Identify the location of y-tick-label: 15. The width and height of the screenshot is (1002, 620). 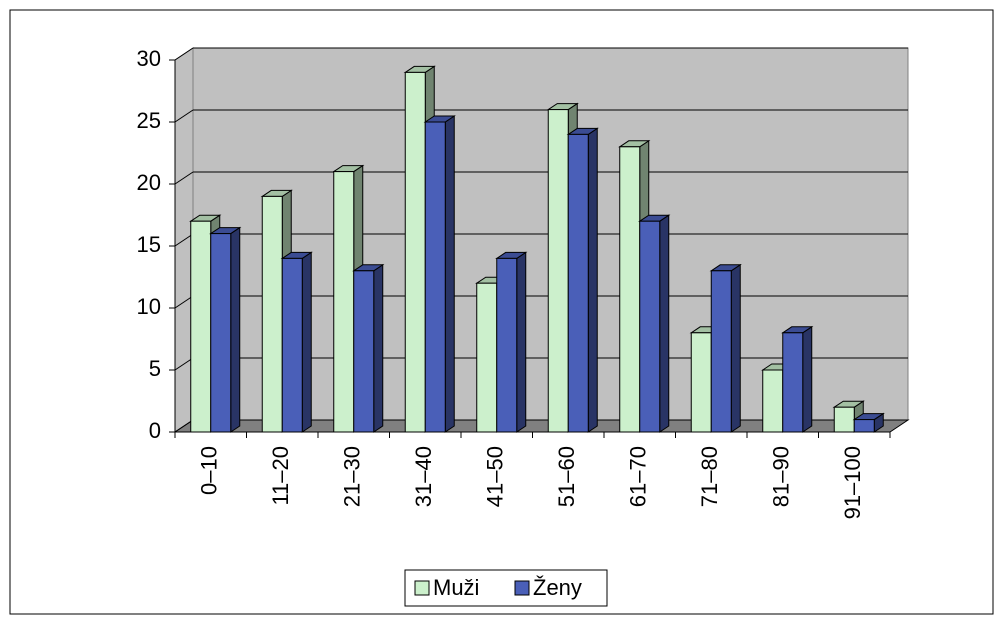
(149, 244).